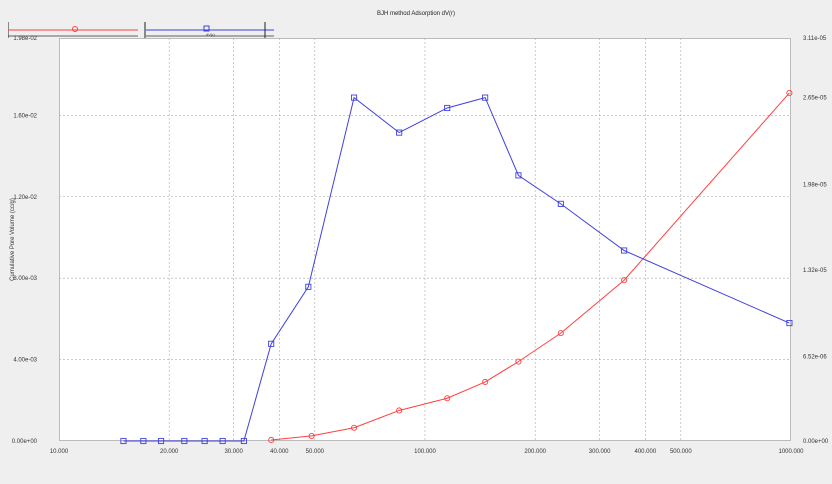 This screenshot has height=484, width=832. I want to click on chart-title: BJH method Adsorption dV(r), so click(416, 14).